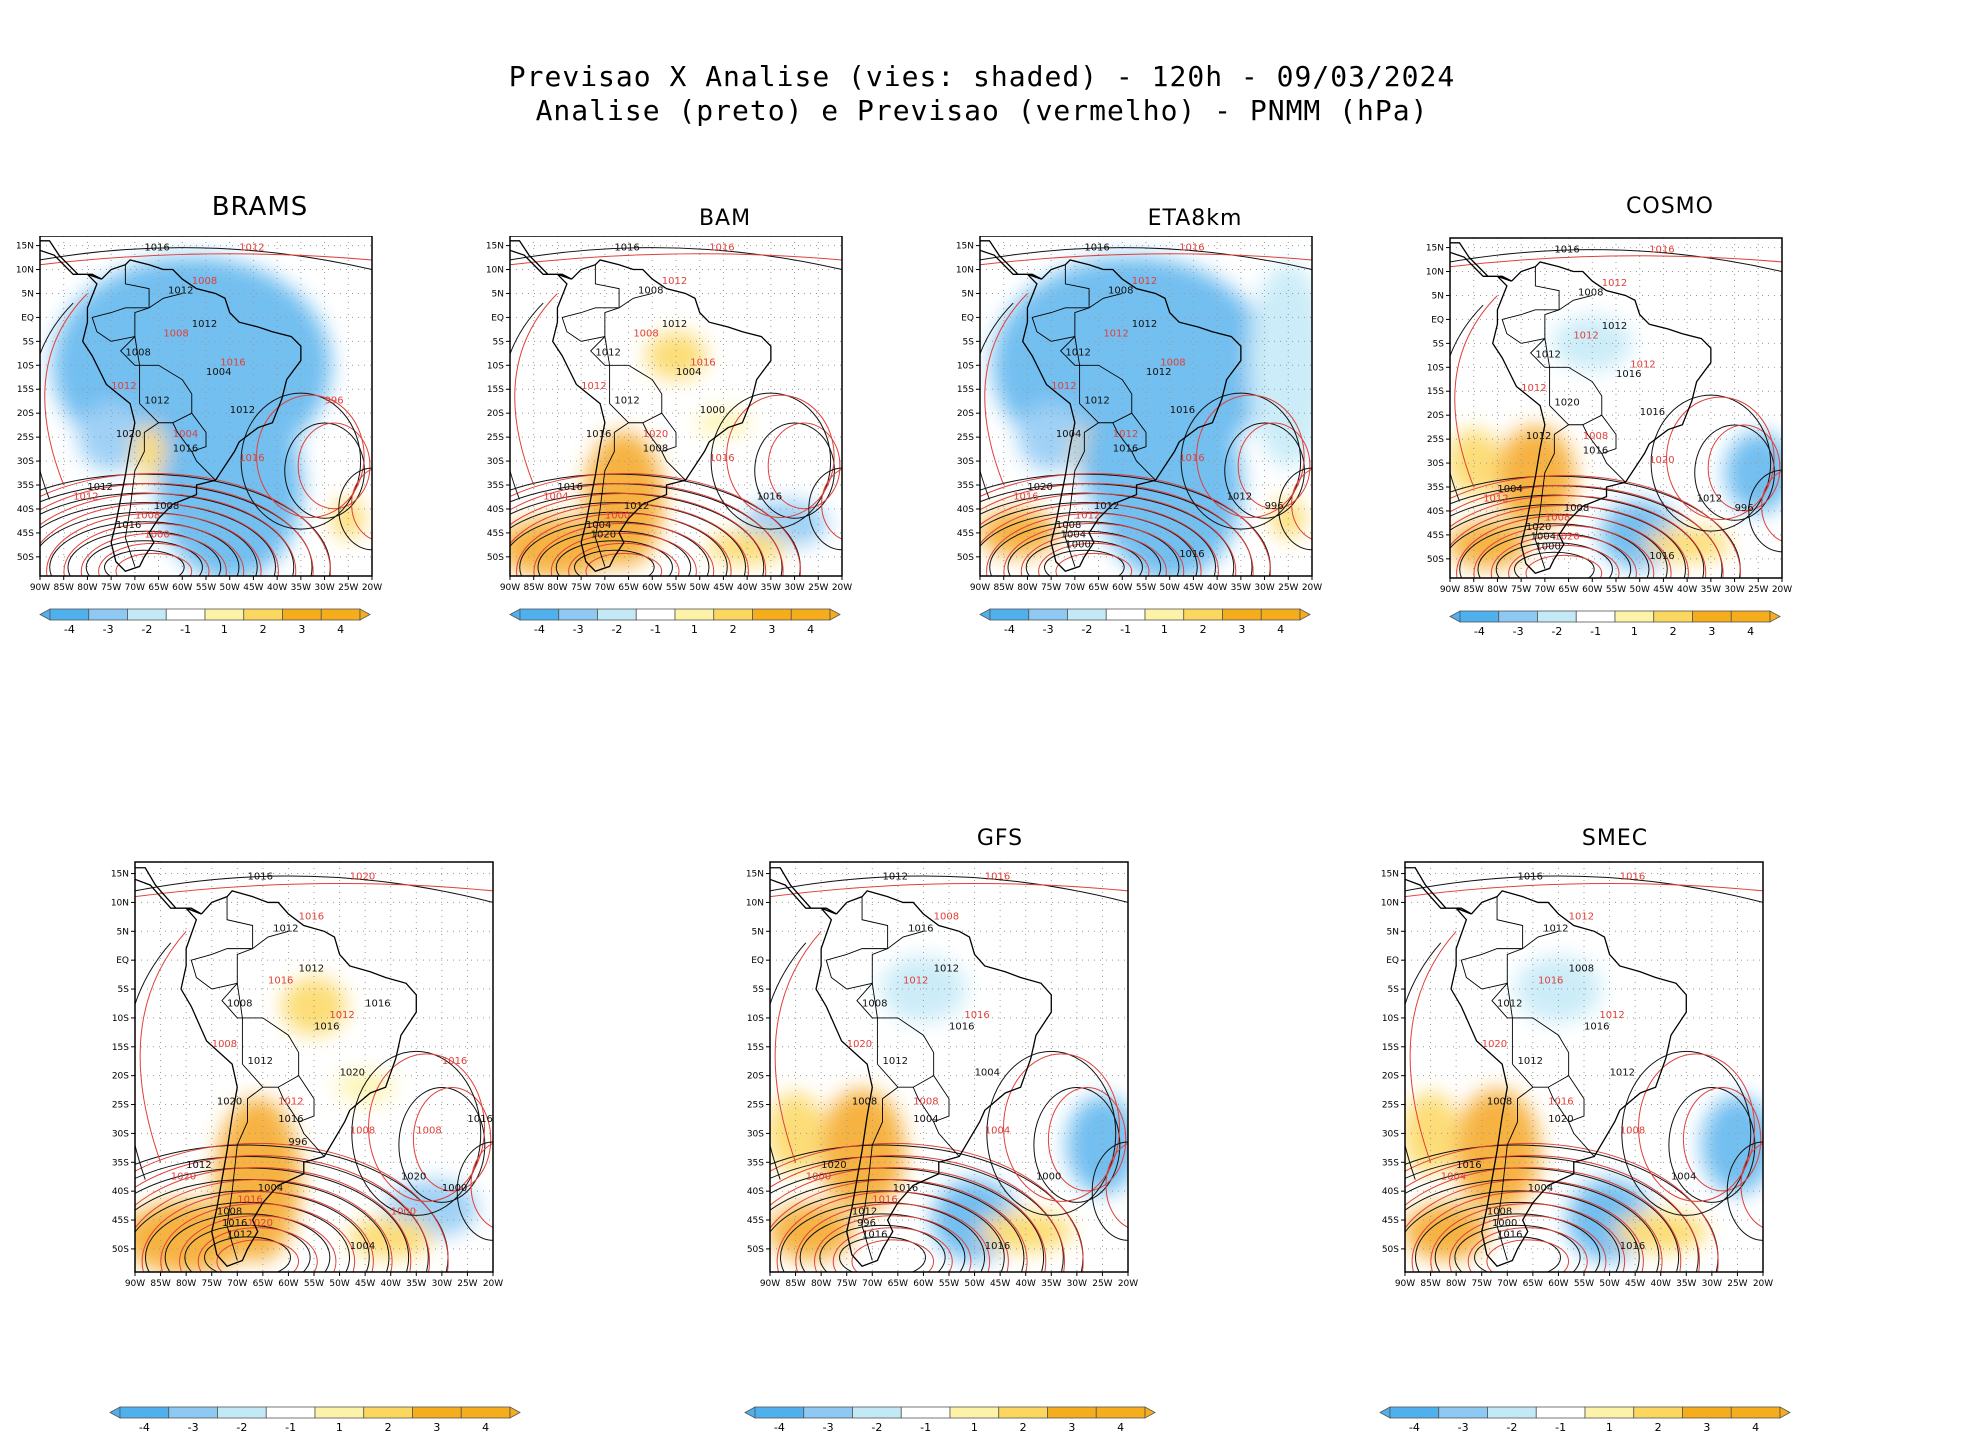 This screenshot has width=1964, height=1436. What do you see at coordinates (232, 362) in the screenshot?
I see `isobar-label-forecast: 1016` at bounding box center [232, 362].